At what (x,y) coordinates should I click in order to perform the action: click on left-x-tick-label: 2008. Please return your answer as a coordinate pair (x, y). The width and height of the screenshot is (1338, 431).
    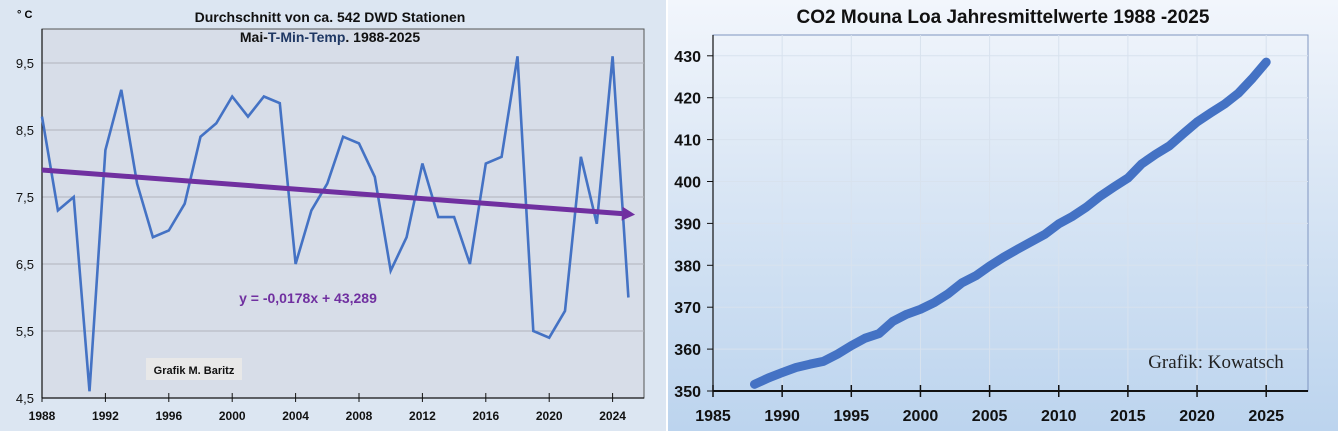
    Looking at the image, I should click on (359, 416).